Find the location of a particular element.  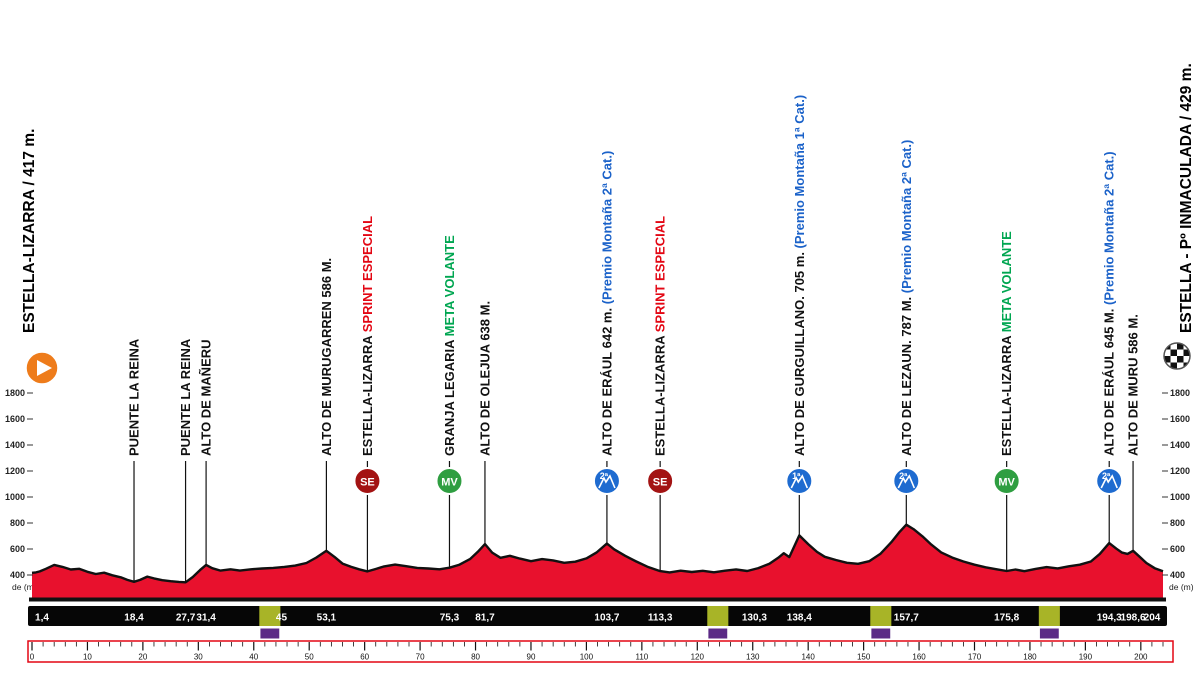

ruler-label: 90 is located at coordinates (531, 657).